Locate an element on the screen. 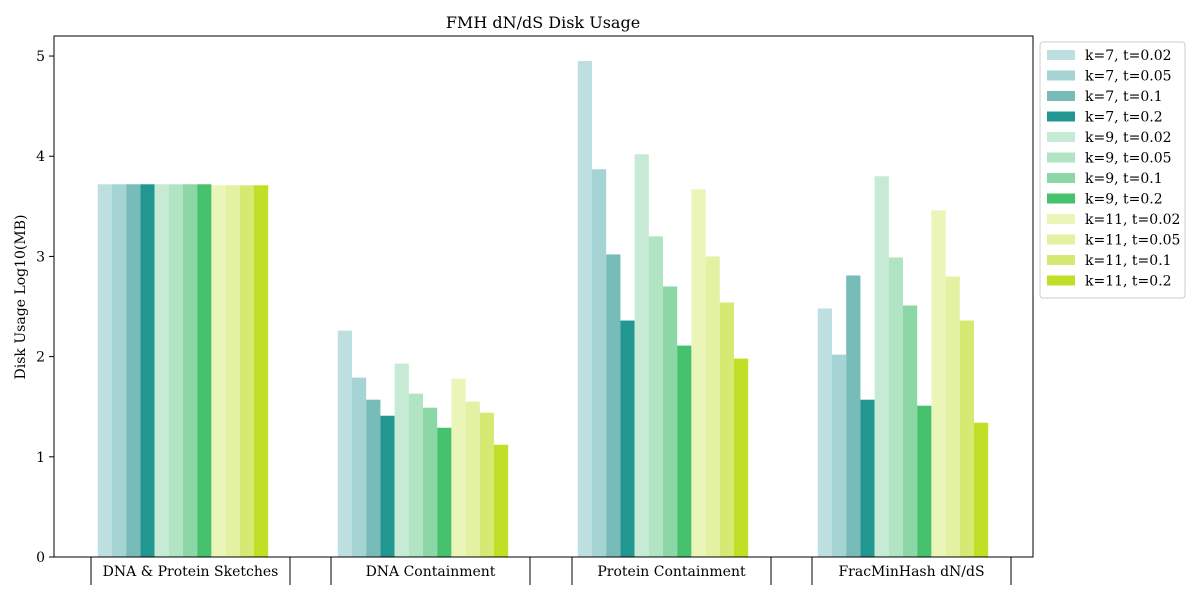 This screenshot has height=600, width=1200. legend-label: k=7, t=0.02 is located at coordinates (1128, 56).